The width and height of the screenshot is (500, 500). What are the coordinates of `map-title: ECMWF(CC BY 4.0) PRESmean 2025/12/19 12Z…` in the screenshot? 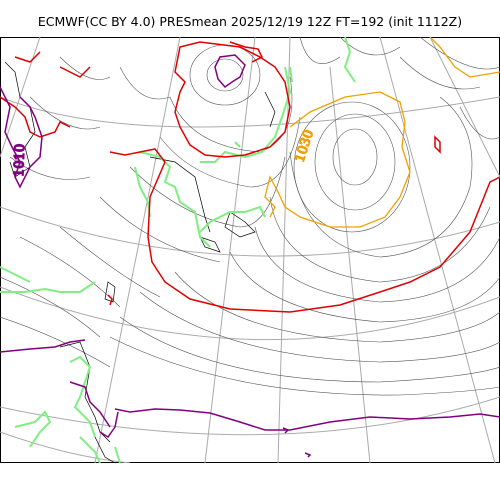 It's located at (250, 21).